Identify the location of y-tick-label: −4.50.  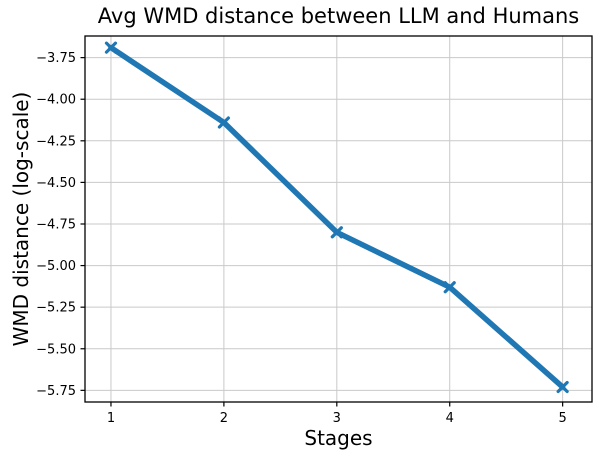
(56, 183).